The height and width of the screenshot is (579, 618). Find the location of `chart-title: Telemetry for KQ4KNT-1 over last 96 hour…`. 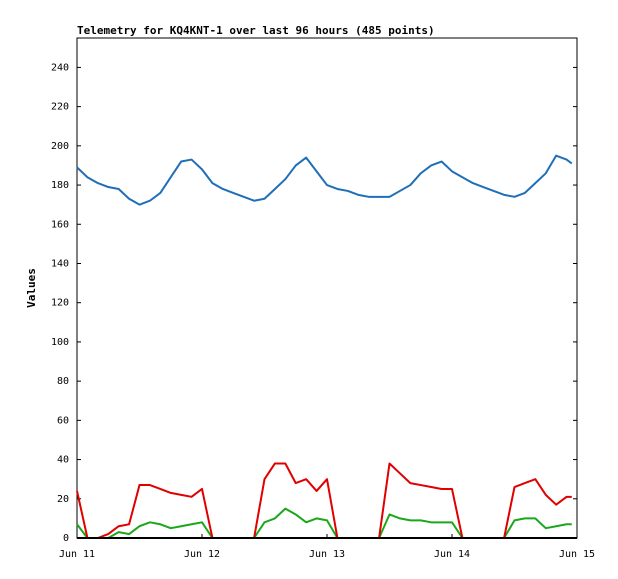

chart-title: Telemetry for KQ4KNT-1 over last 96 hour… is located at coordinates (256, 30).